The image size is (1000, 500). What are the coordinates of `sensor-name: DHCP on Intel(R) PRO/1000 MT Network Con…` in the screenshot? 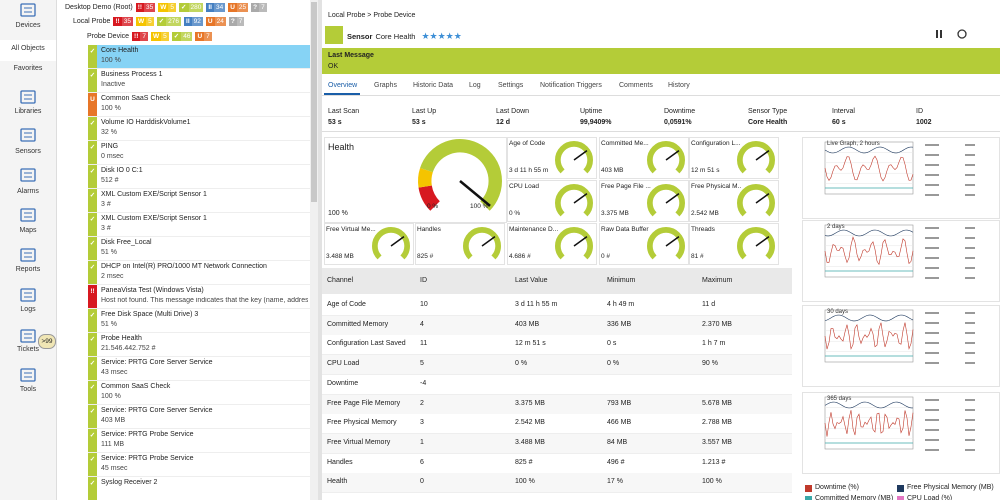 It's located at (184, 266).